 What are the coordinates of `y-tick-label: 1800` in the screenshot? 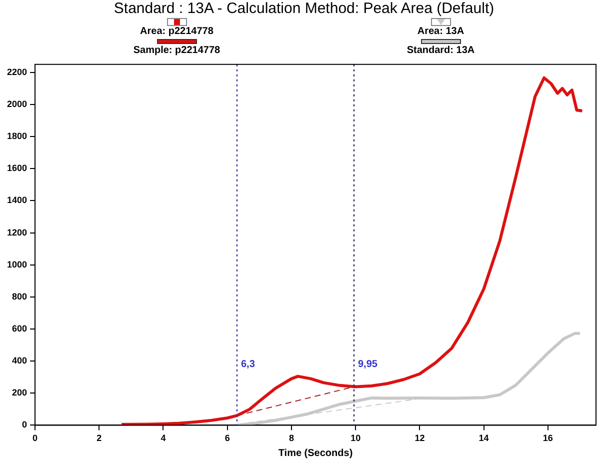 It's located at (17, 136).